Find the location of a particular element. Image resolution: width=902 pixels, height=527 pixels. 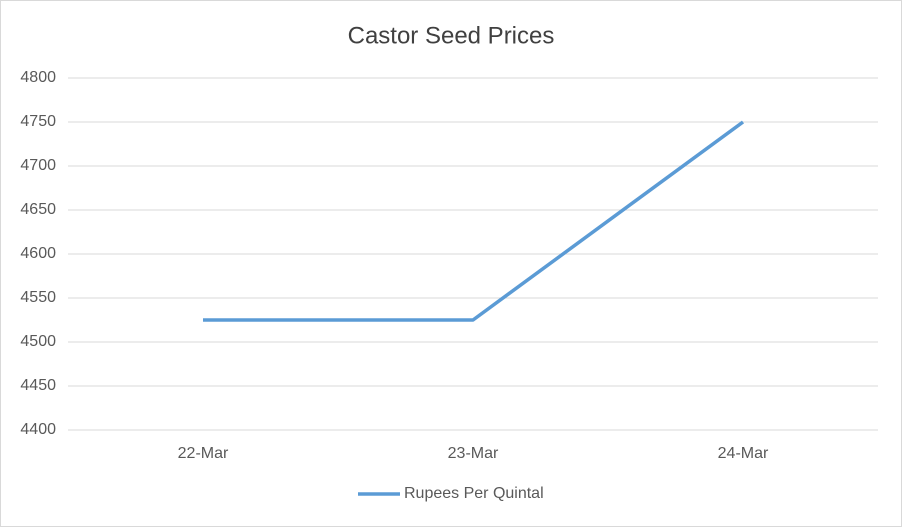

y-tick-label: 4700 is located at coordinates (38, 165).